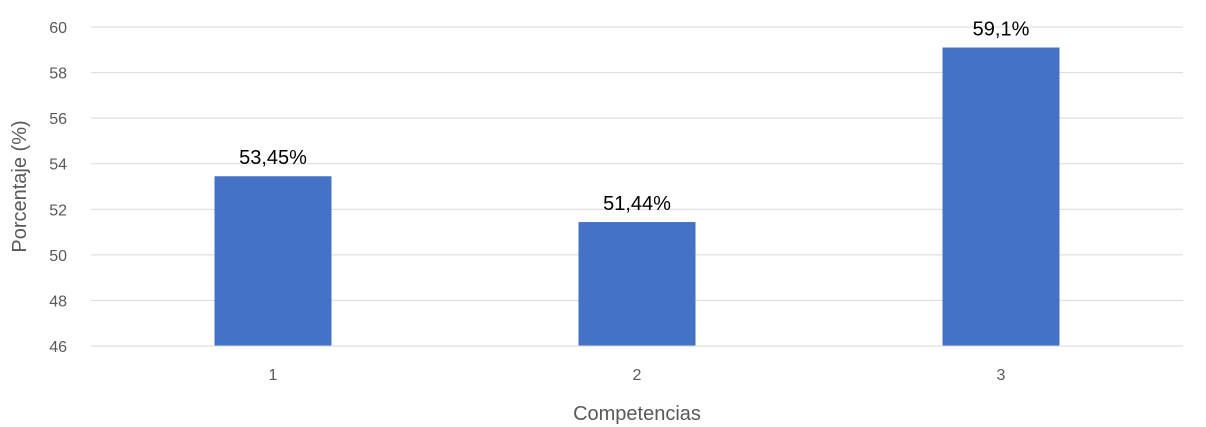 The height and width of the screenshot is (427, 1206). Describe the element at coordinates (58, 28) in the screenshot. I see `y-tick-label: 60` at that location.